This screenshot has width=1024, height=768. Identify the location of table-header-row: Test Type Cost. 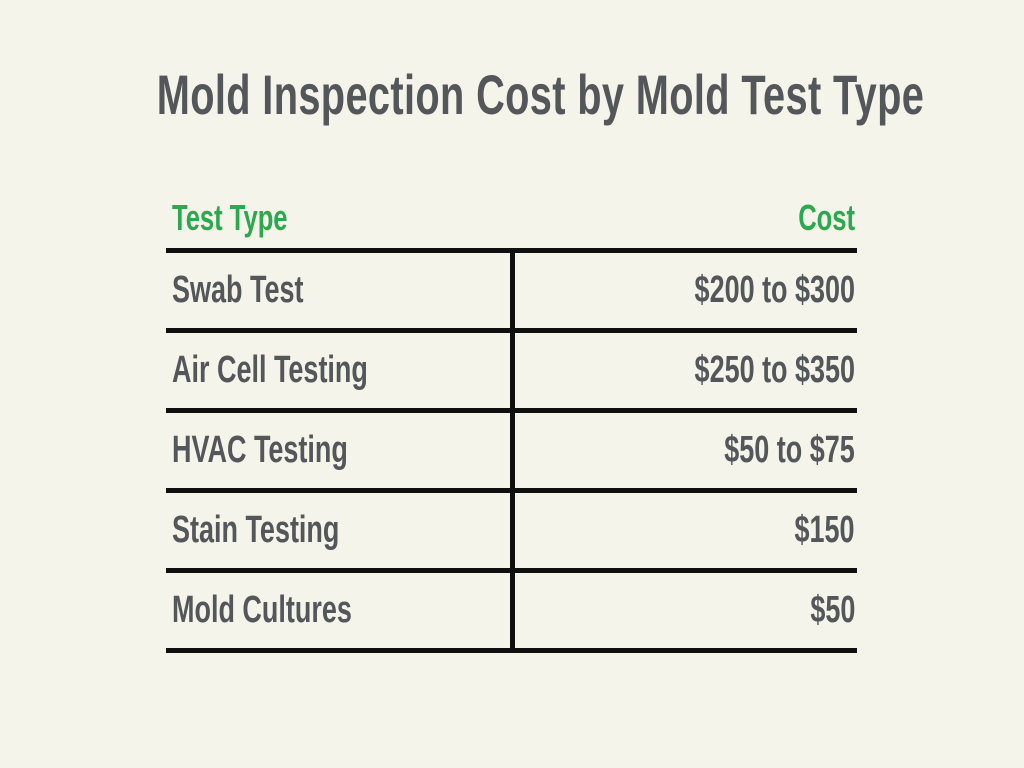
(511, 218).